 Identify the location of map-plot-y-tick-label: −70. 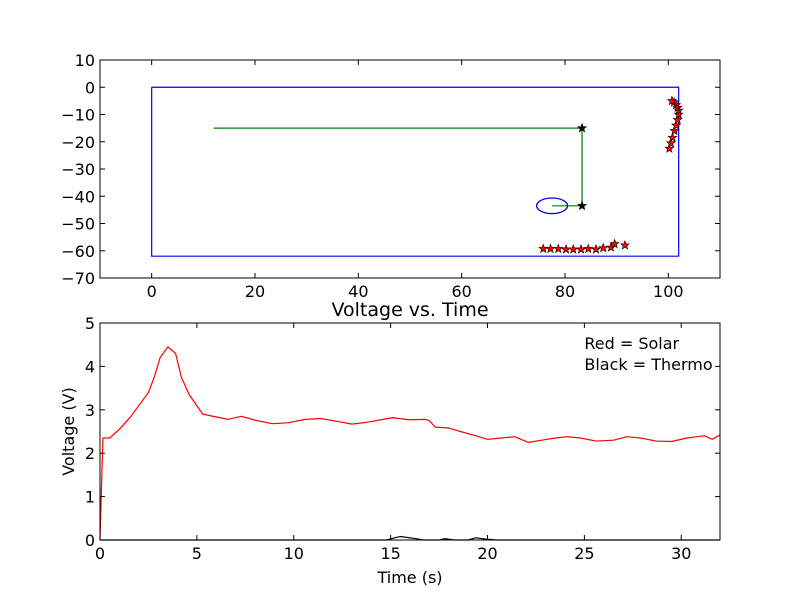
(78, 278).